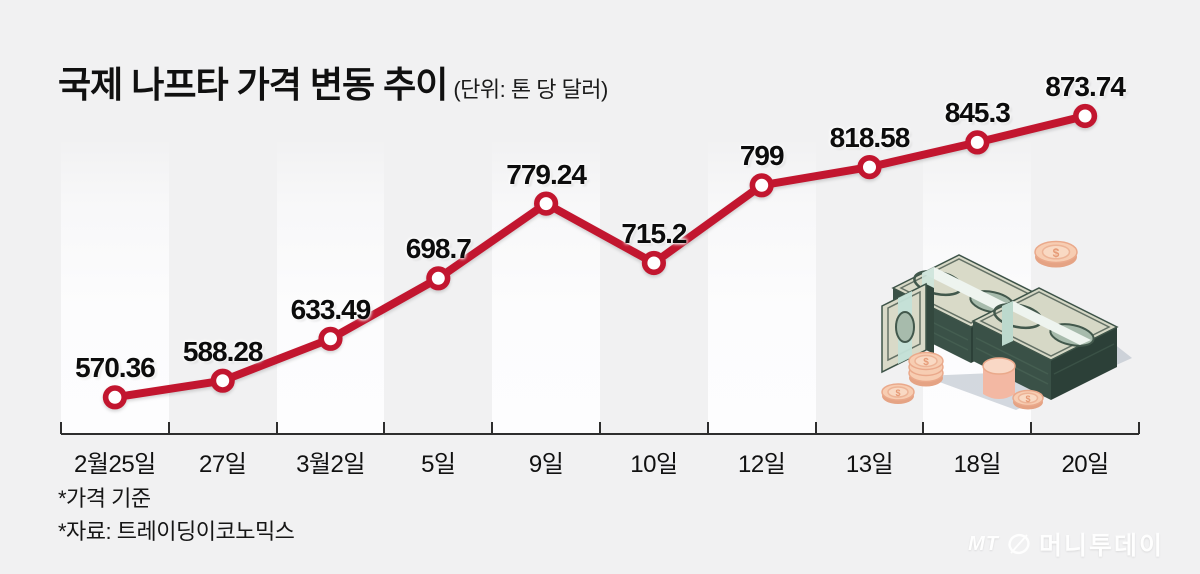 This screenshot has height=574, width=1200. I want to click on data-point-value-label: 873.74, so click(1085, 86).